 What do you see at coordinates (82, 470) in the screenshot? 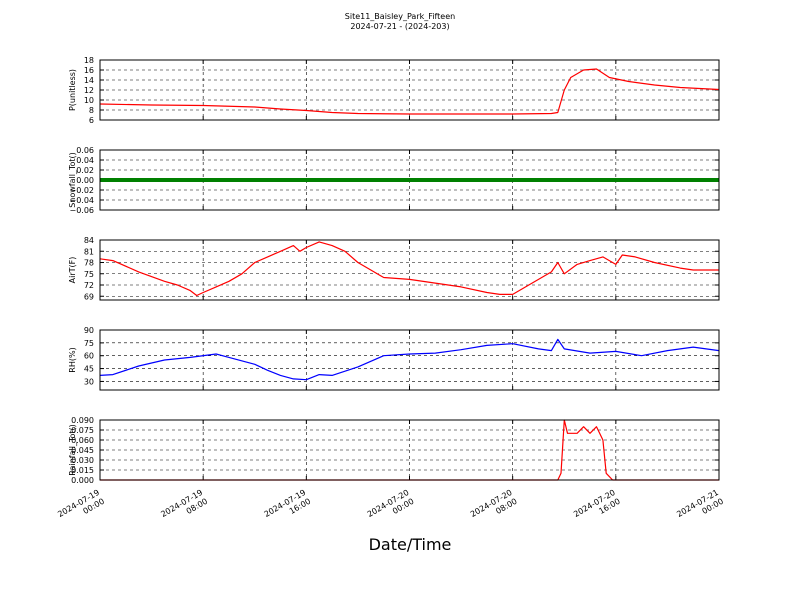
I see `y-tick-label: 0.015` at bounding box center [82, 470].